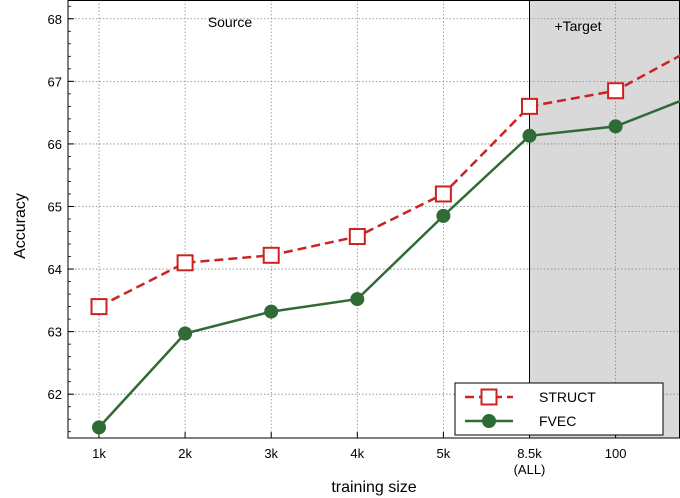  I want to click on region-label-source: Source, so click(230, 22).